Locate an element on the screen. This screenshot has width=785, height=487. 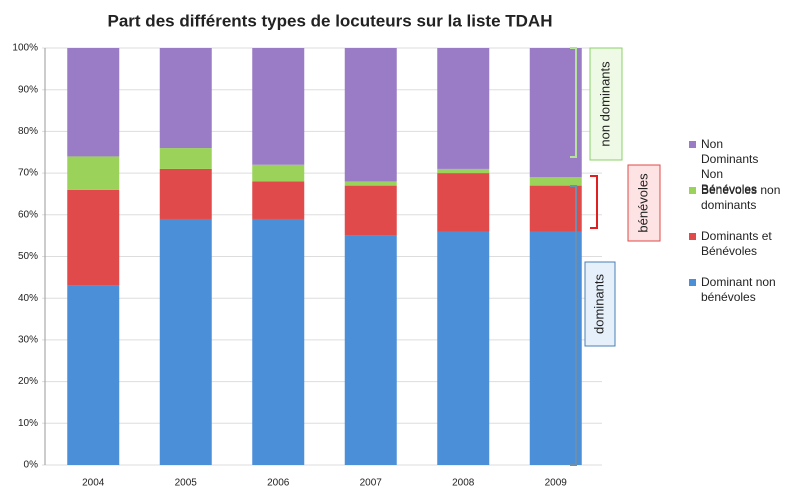
y-tick-label: 90% is located at coordinates (28, 89).